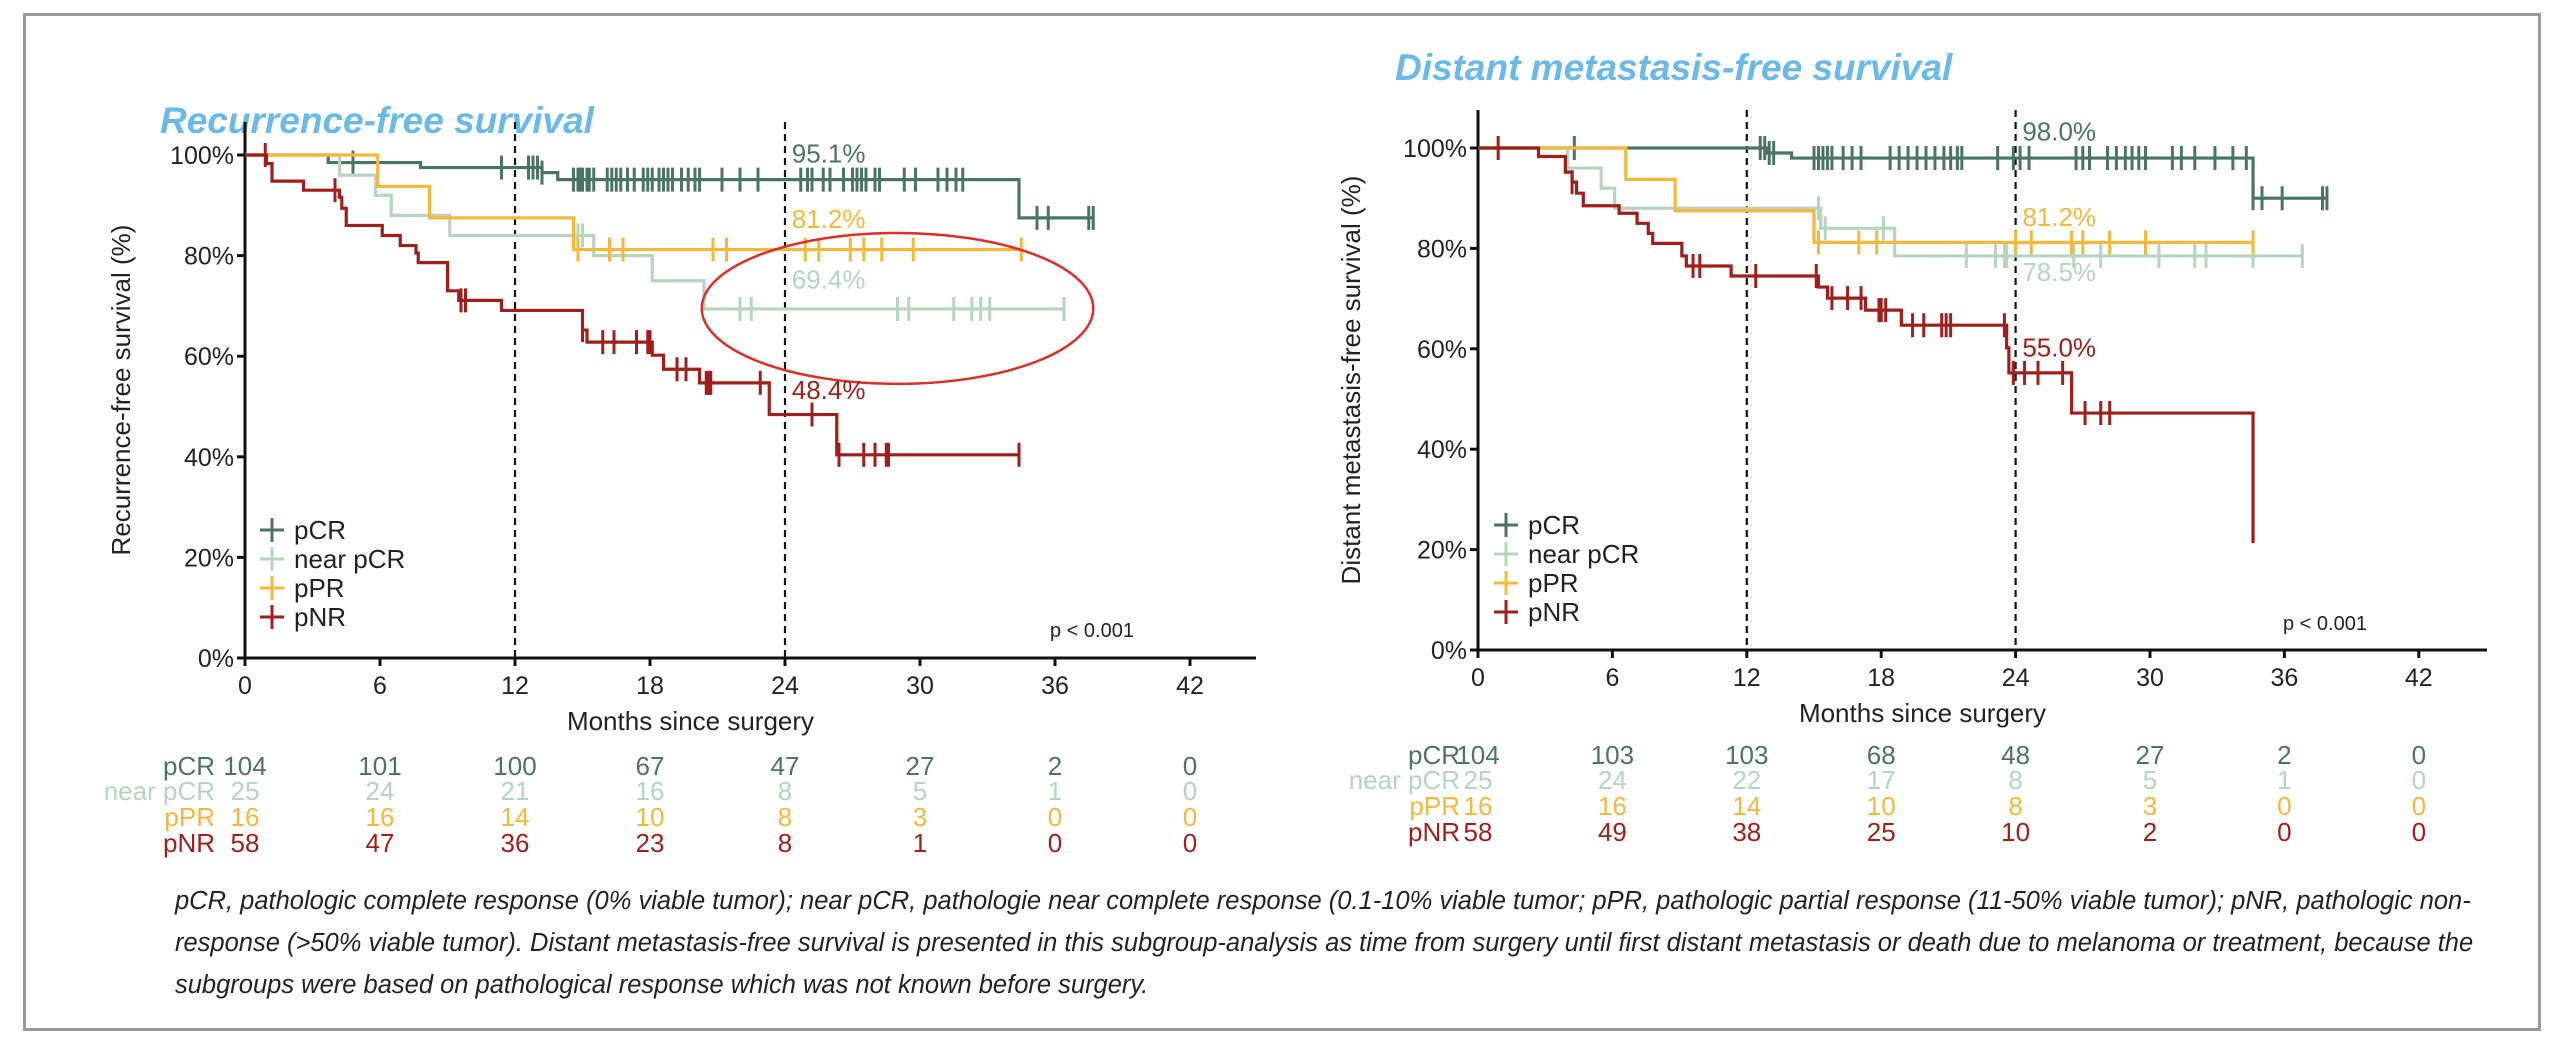 The height and width of the screenshot is (1046, 2556). I want to click on y-tick-label: 20%, so click(1442, 551).